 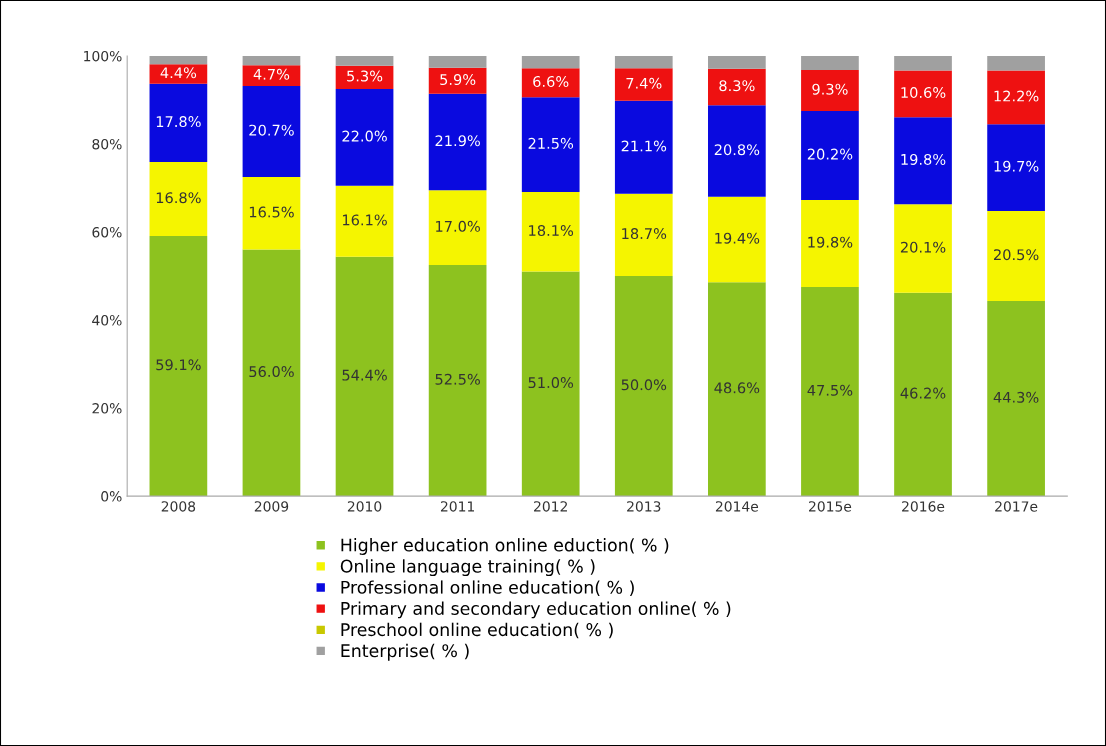 I want to click on data-label: 18.7%, so click(x=644, y=234).